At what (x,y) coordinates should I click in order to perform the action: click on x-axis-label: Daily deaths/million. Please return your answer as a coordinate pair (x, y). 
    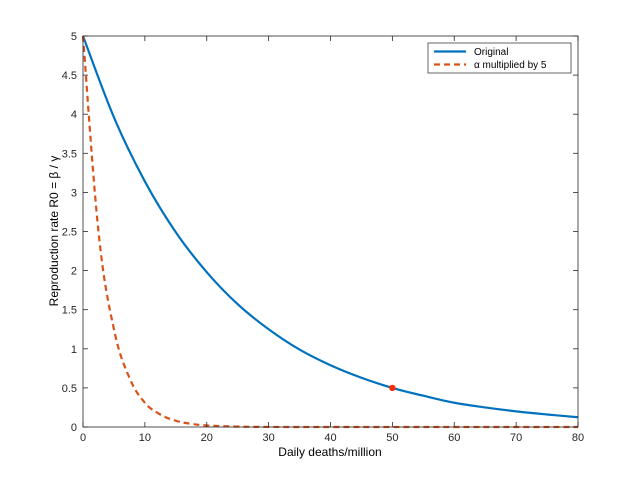
    Looking at the image, I should click on (329, 452).